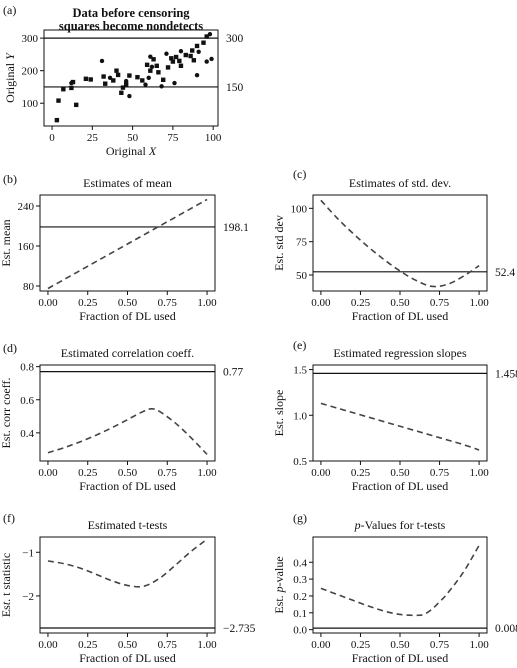 The width and height of the screenshot is (517, 668). I want to click on y-tick-label: 50, so click(302, 276).